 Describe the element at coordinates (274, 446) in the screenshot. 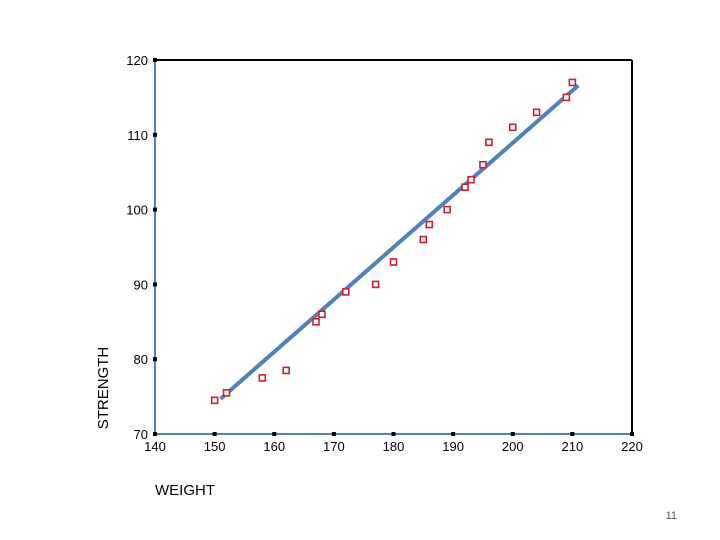

I see `x-tick-label: 160` at that location.